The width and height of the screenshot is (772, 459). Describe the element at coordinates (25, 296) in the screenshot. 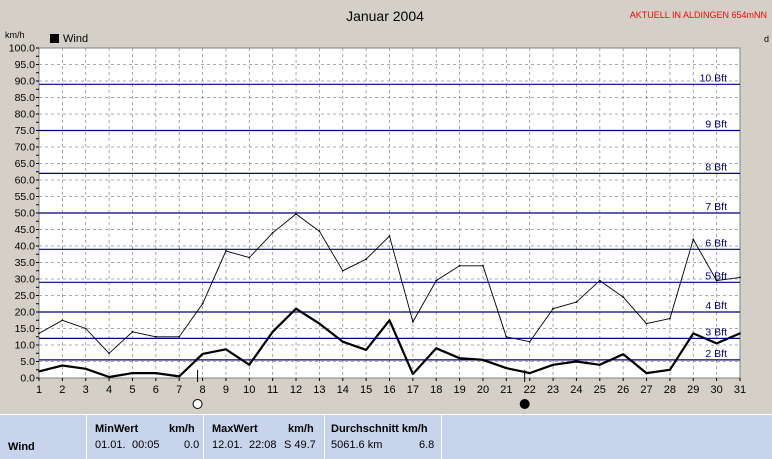

I see `y-tick-label: 25.0` at that location.